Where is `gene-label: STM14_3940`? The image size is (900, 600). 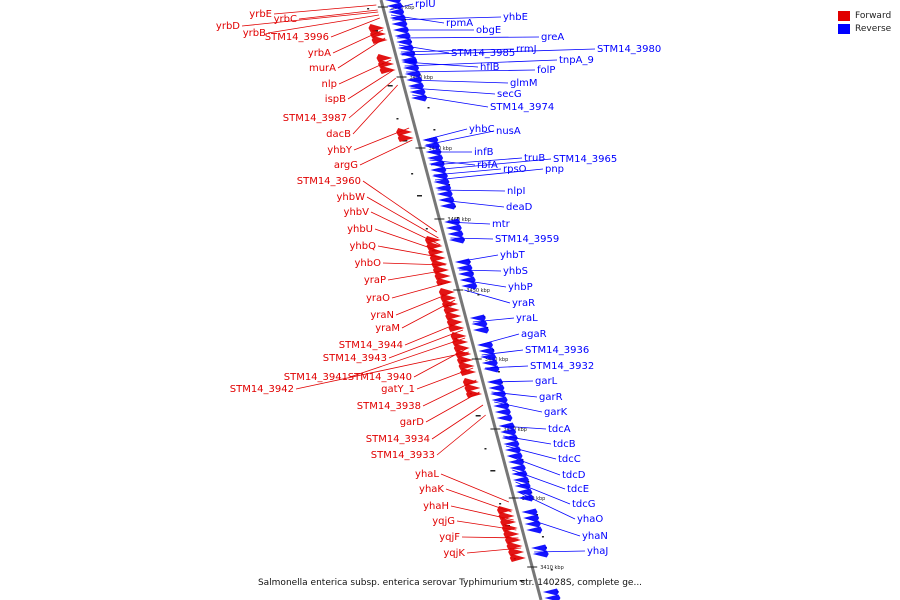
gene-label: STM14_3940 is located at coordinates (380, 377).